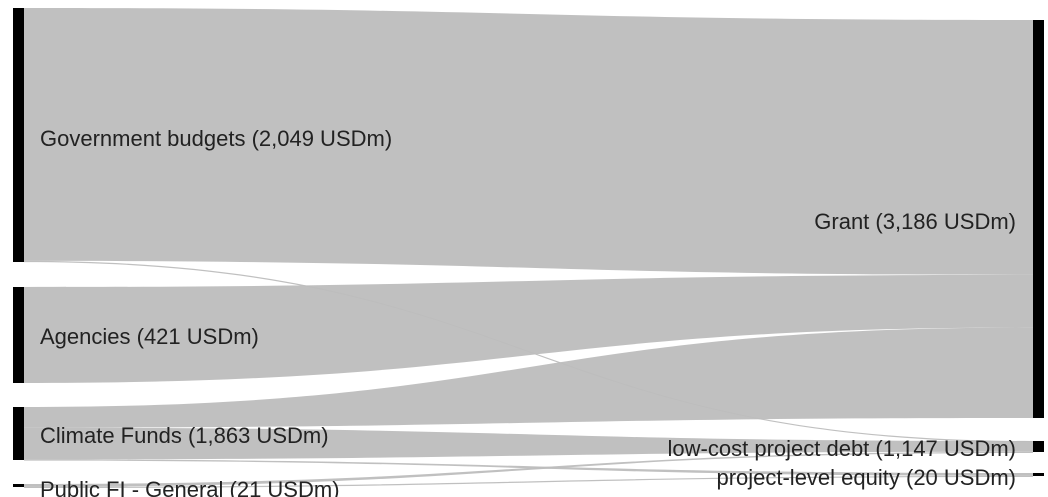  Describe the element at coordinates (842, 448) in the screenshot. I see `target-label-debt: low-cost project debt (1,147 USDm)` at that location.